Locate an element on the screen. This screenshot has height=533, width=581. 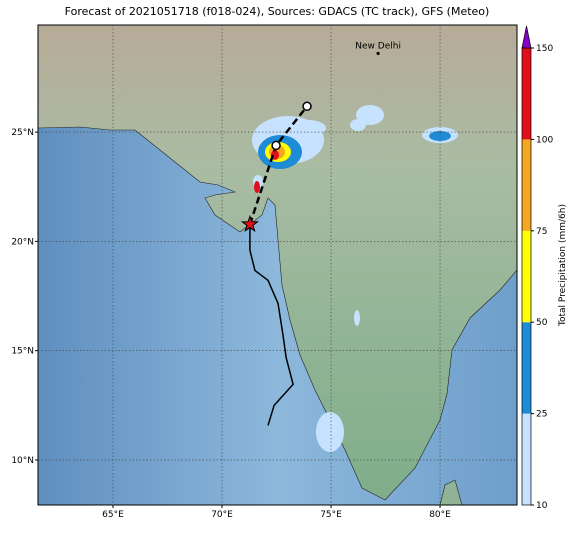
colorbar-tick-label: 100 is located at coordinates (544, 140).